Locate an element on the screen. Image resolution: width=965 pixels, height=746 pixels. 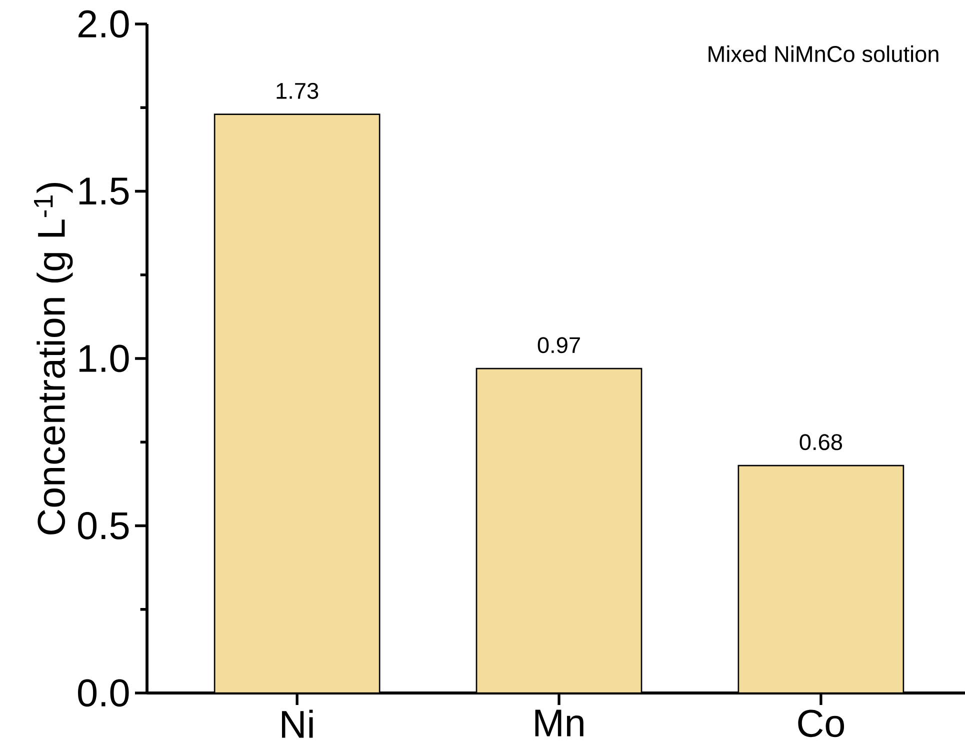
annotation: Mixed NiMnCo solution is located at coordinates (823, 53).